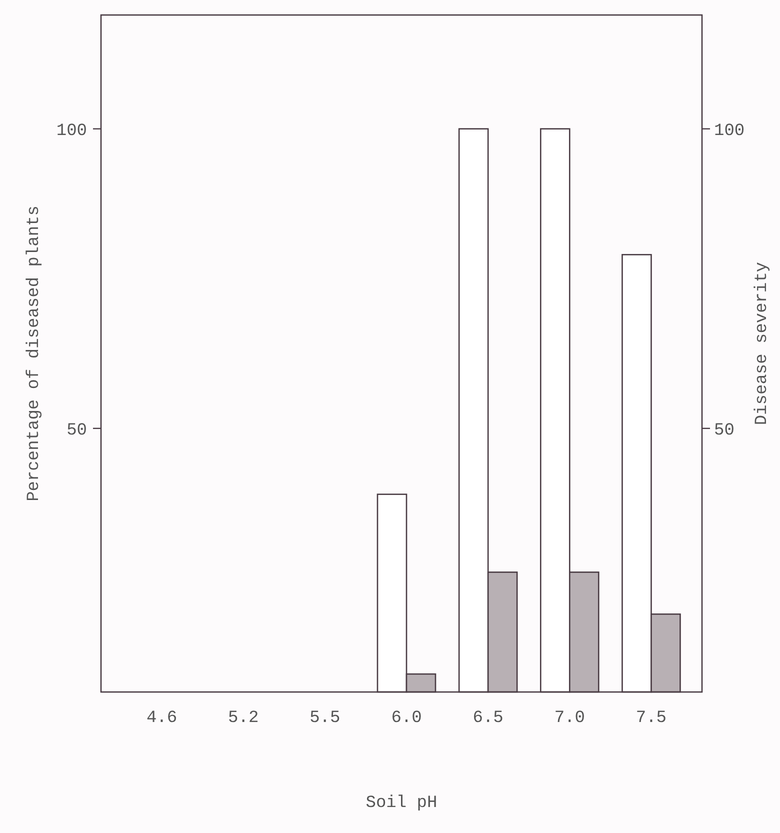 The image size is (780, 833). What do you see at coordinates (651, 718) in the screenshot?
I see `x-tick-label: 7.5` at bounding box center [651, 718].